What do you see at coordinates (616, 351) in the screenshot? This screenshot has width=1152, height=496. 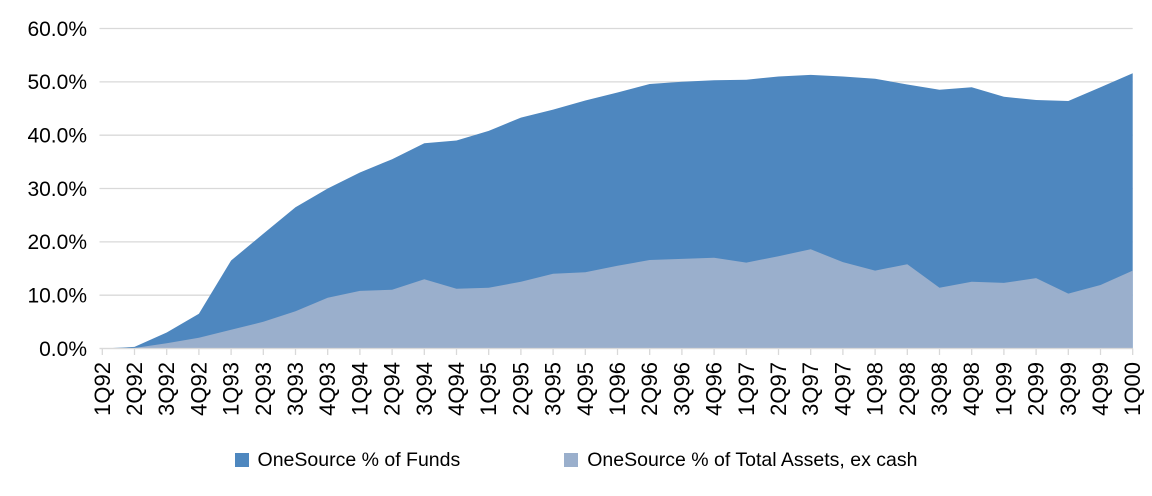 I see `x-axis` at bounding box center [616, 351].